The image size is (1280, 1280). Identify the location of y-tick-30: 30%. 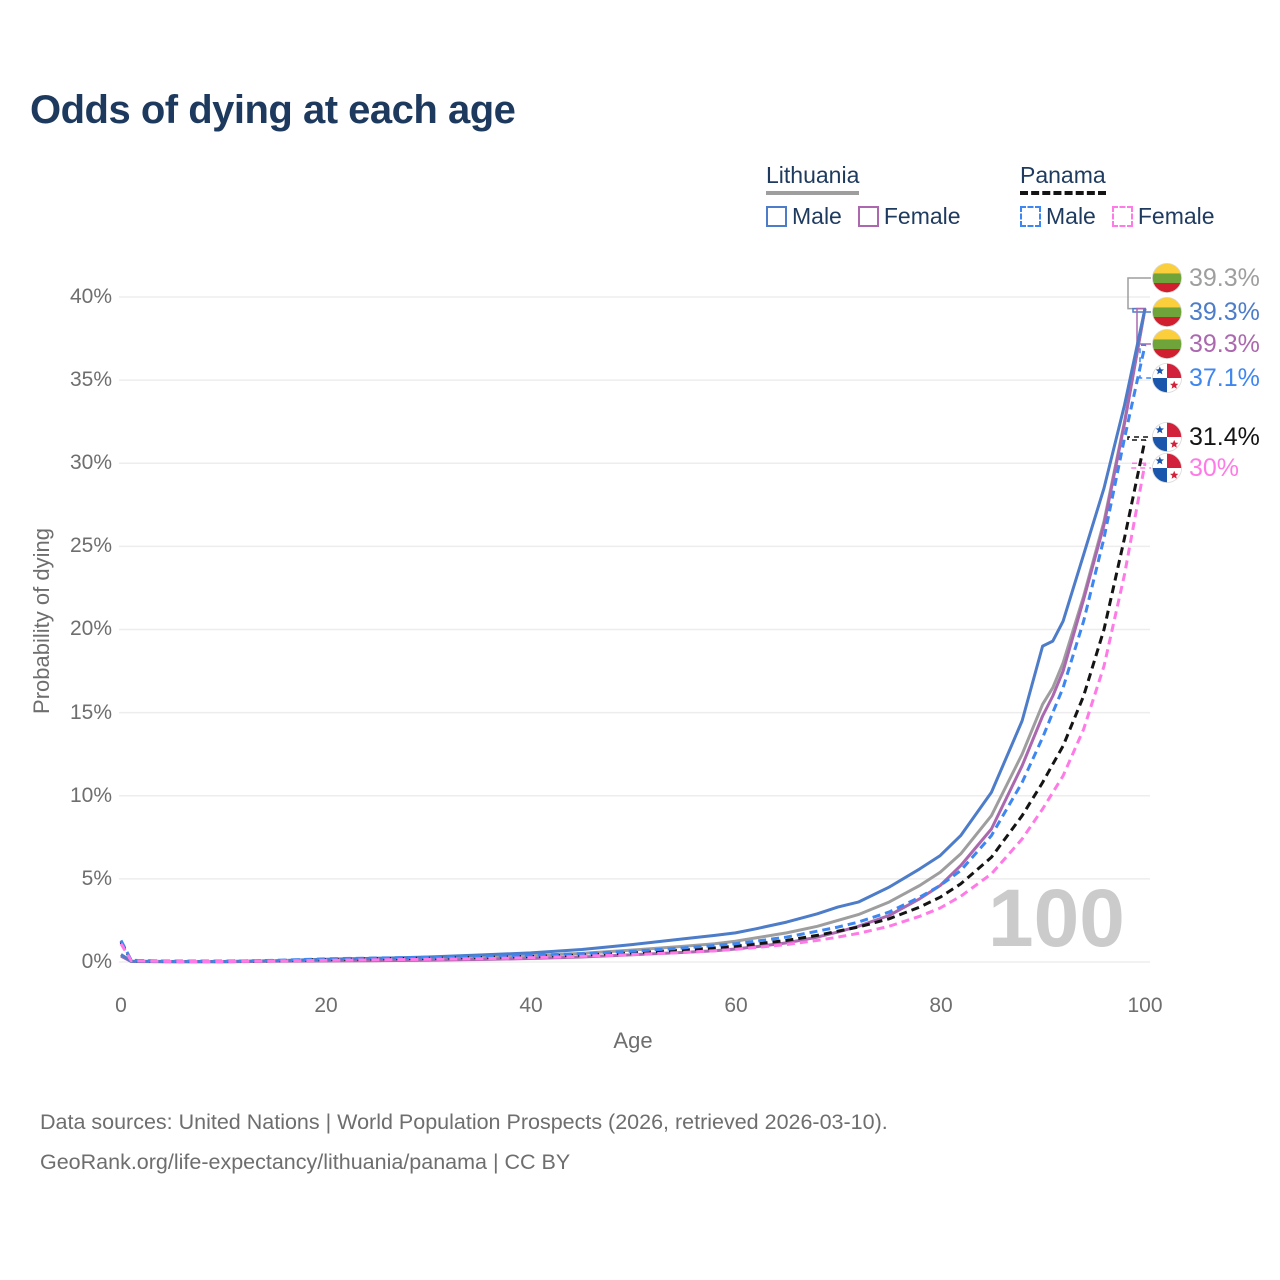
(90, 462).